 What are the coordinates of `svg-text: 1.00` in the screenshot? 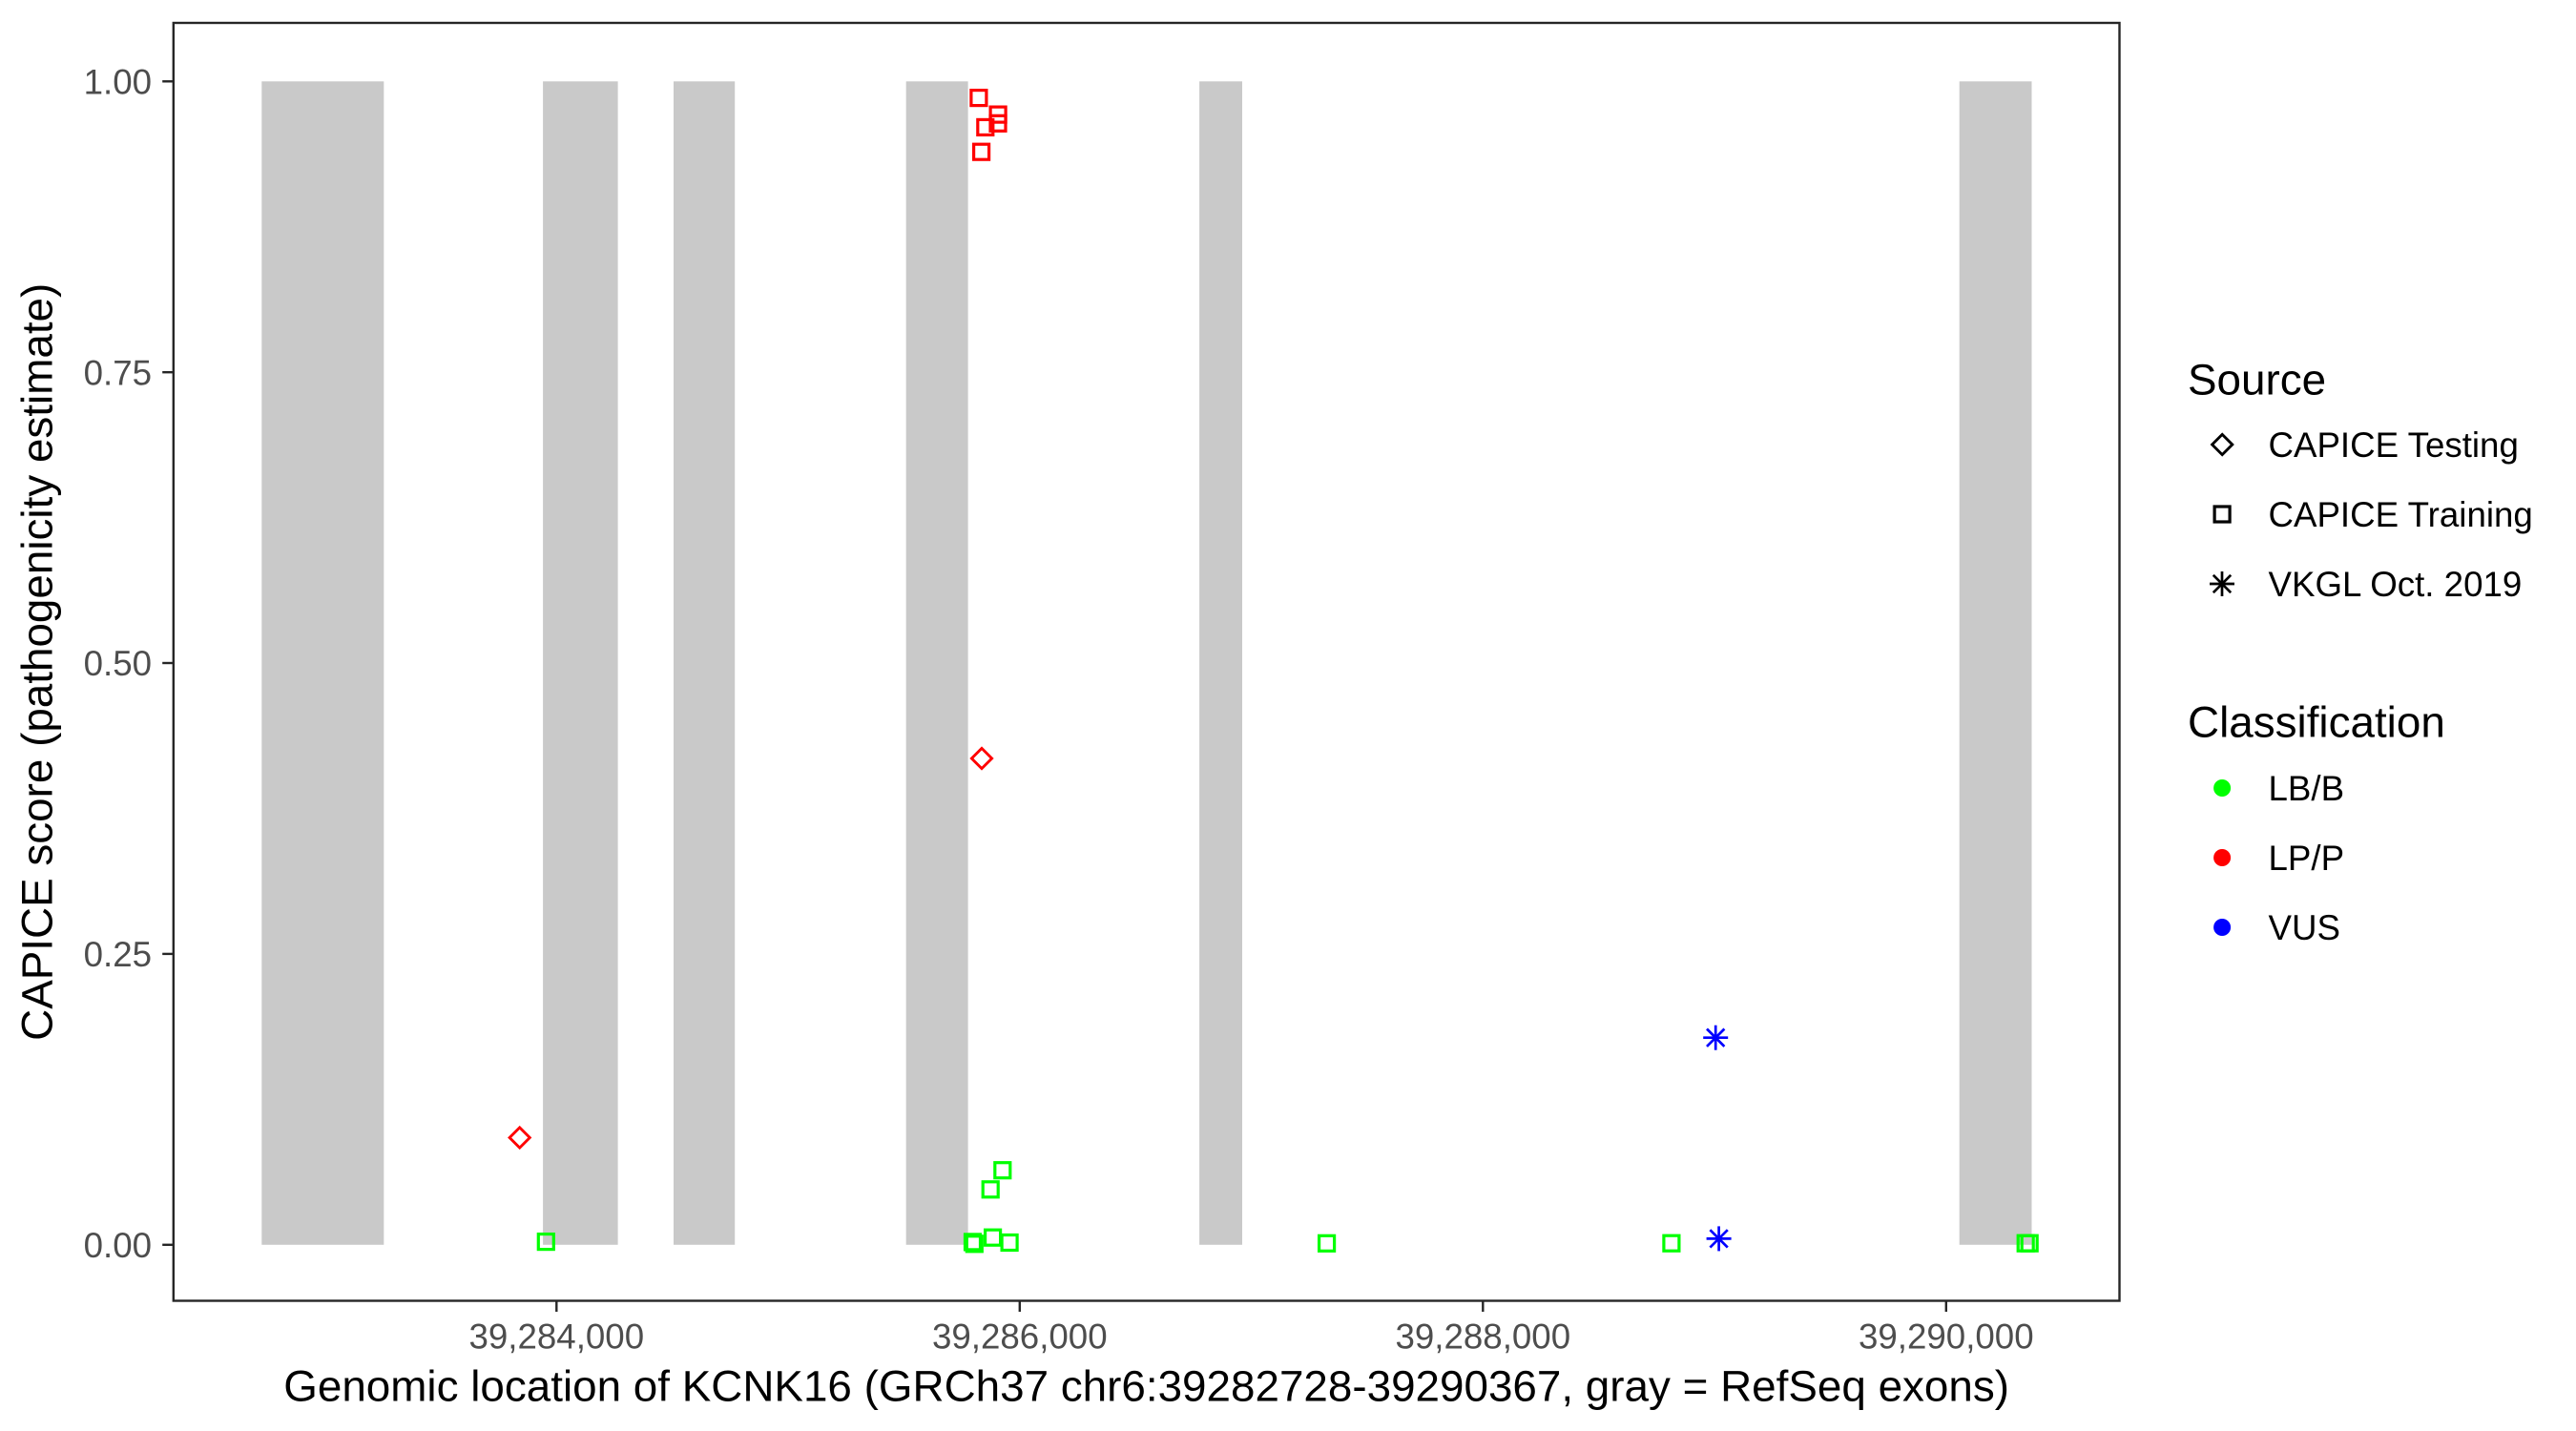 It's located at (118, 83).